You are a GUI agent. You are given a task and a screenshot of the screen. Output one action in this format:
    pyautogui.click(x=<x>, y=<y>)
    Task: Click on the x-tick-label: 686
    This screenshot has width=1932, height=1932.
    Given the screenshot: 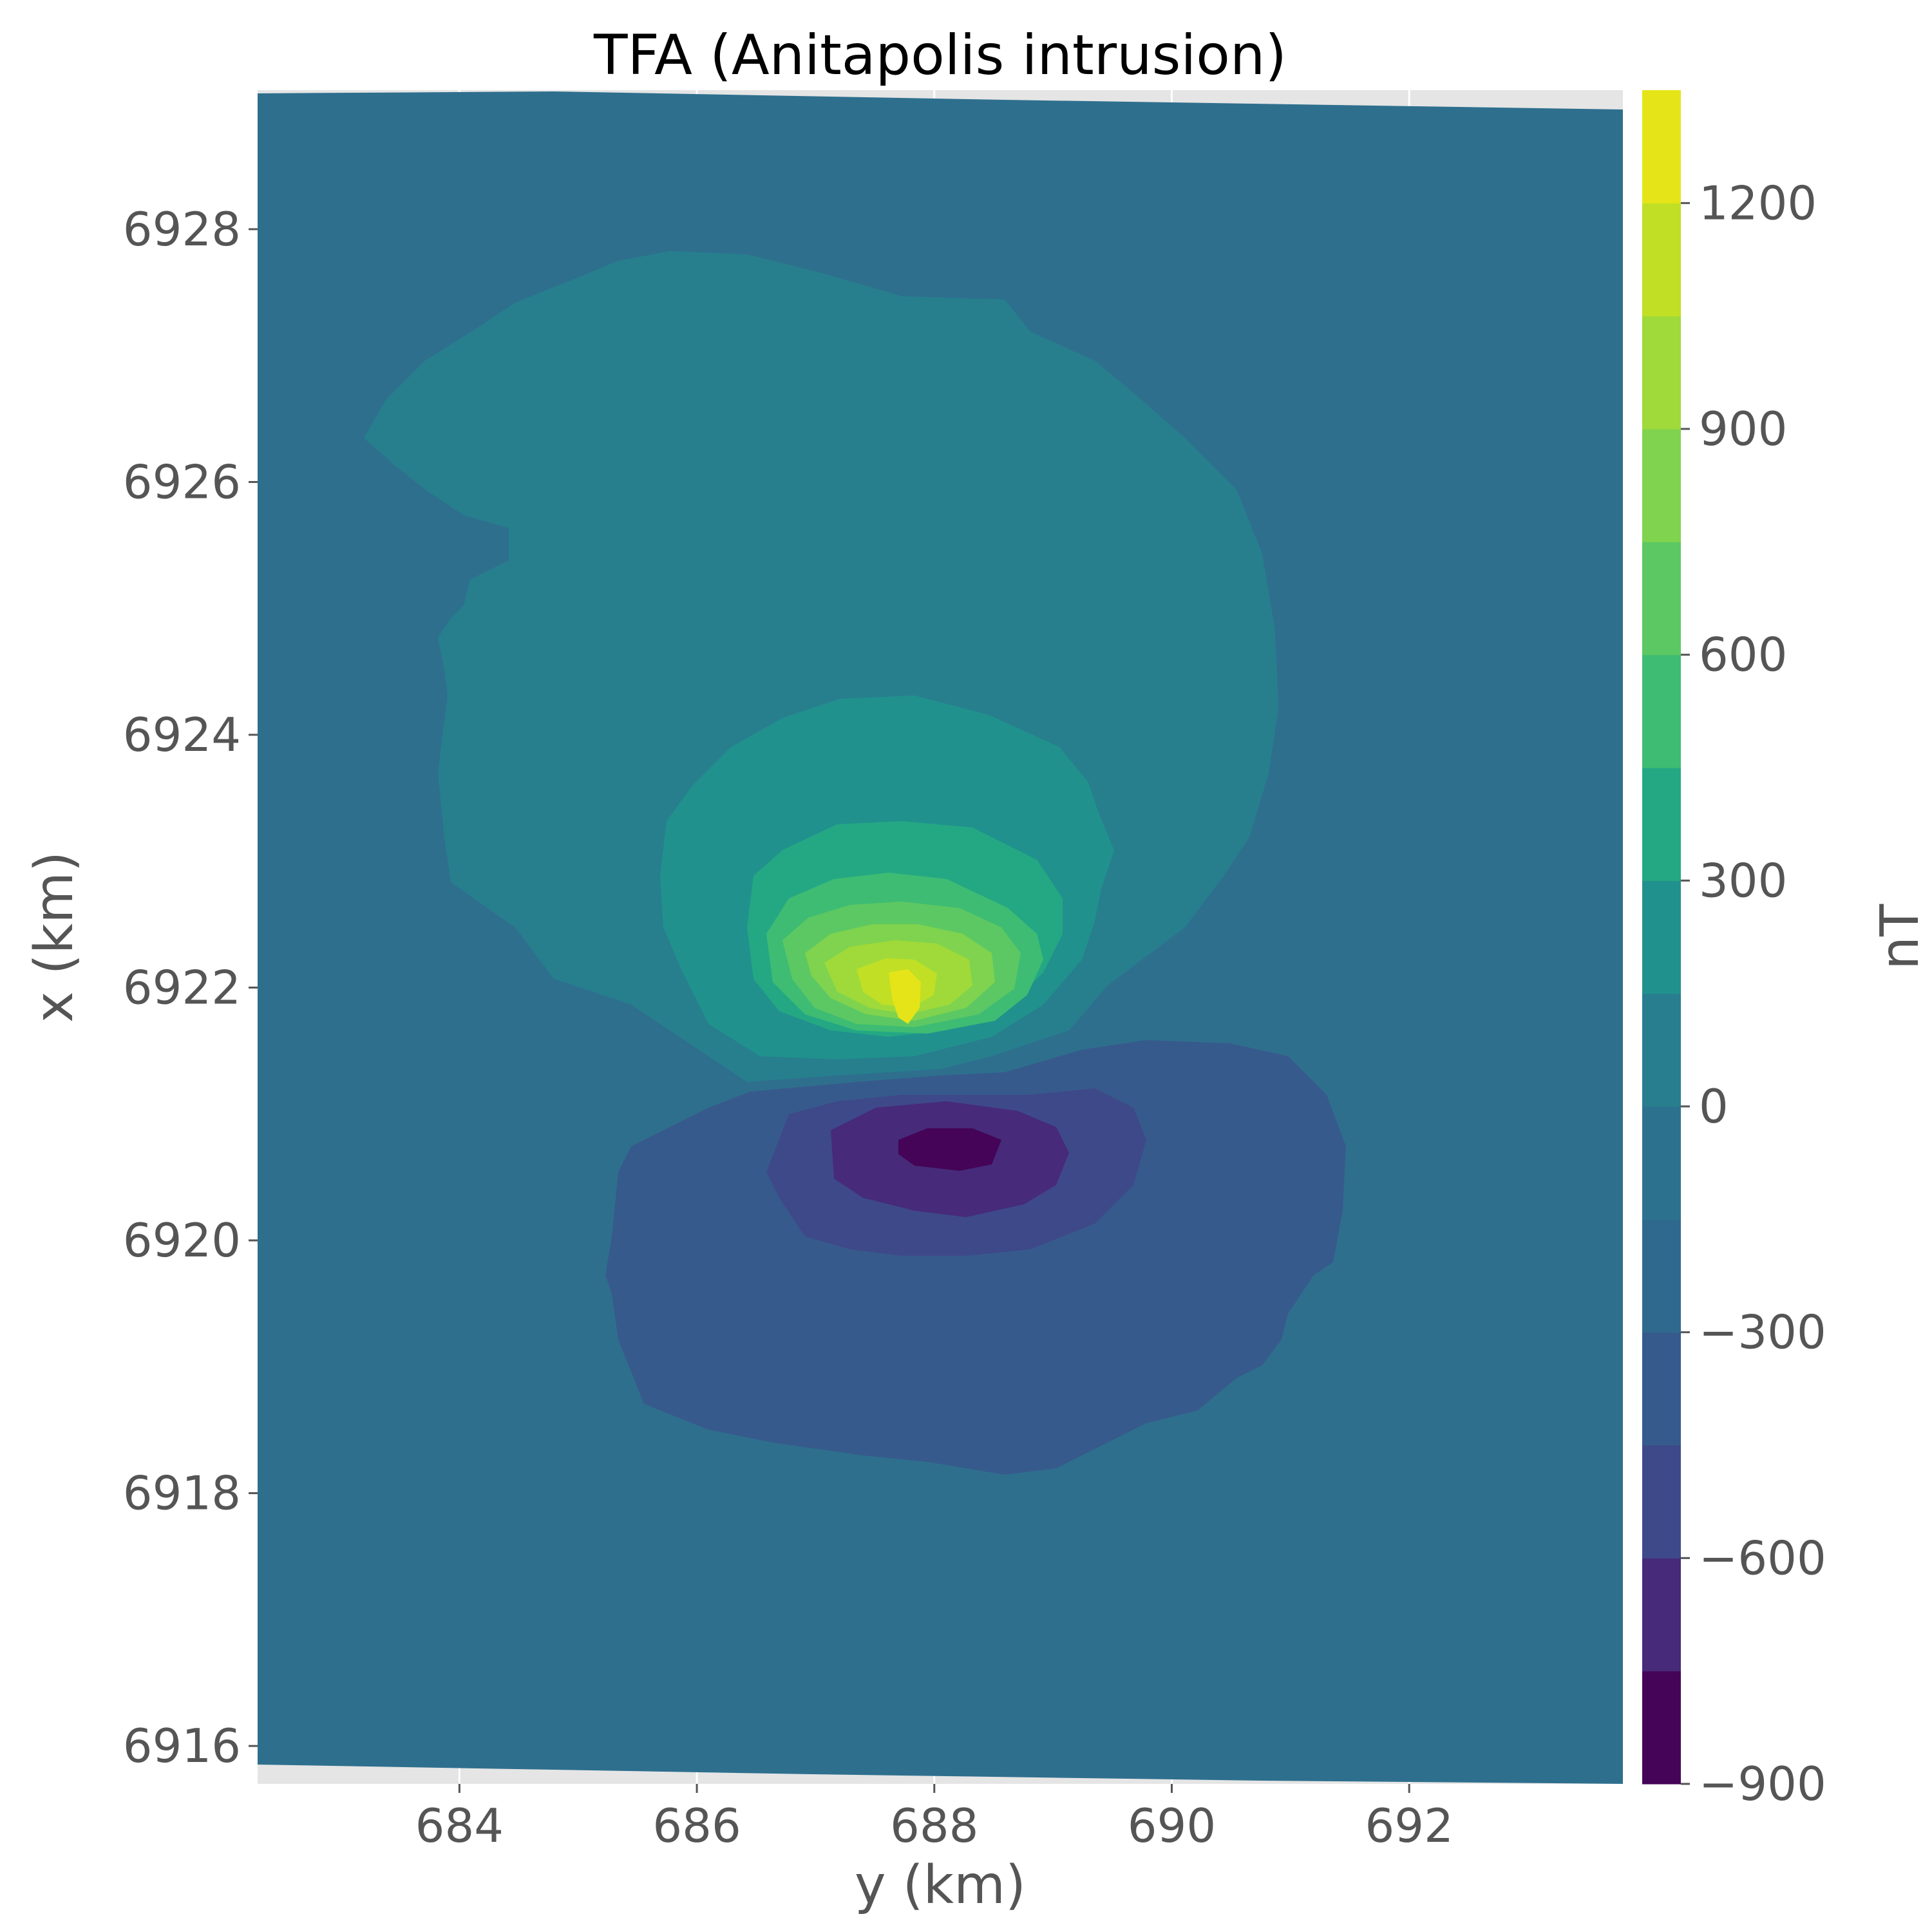 What is the action you would take?
    pyautogui.click(x=696, y=1826)
    